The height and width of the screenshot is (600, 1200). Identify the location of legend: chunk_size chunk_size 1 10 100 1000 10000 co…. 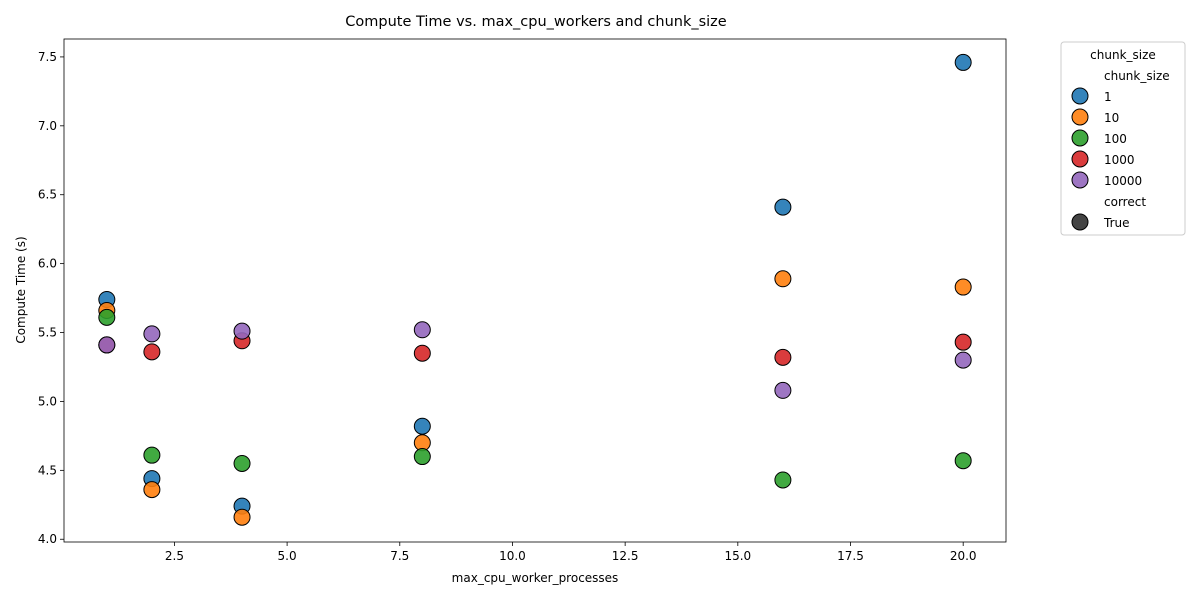
(1123, 138).